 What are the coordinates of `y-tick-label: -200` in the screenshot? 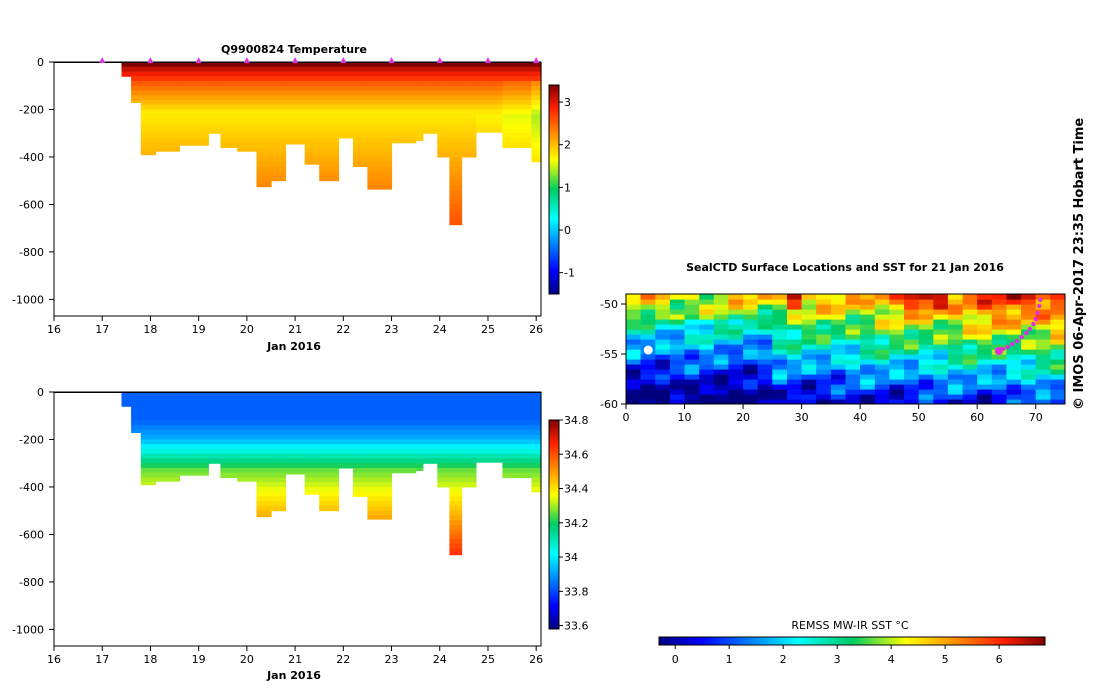 It's located at (31, 109).